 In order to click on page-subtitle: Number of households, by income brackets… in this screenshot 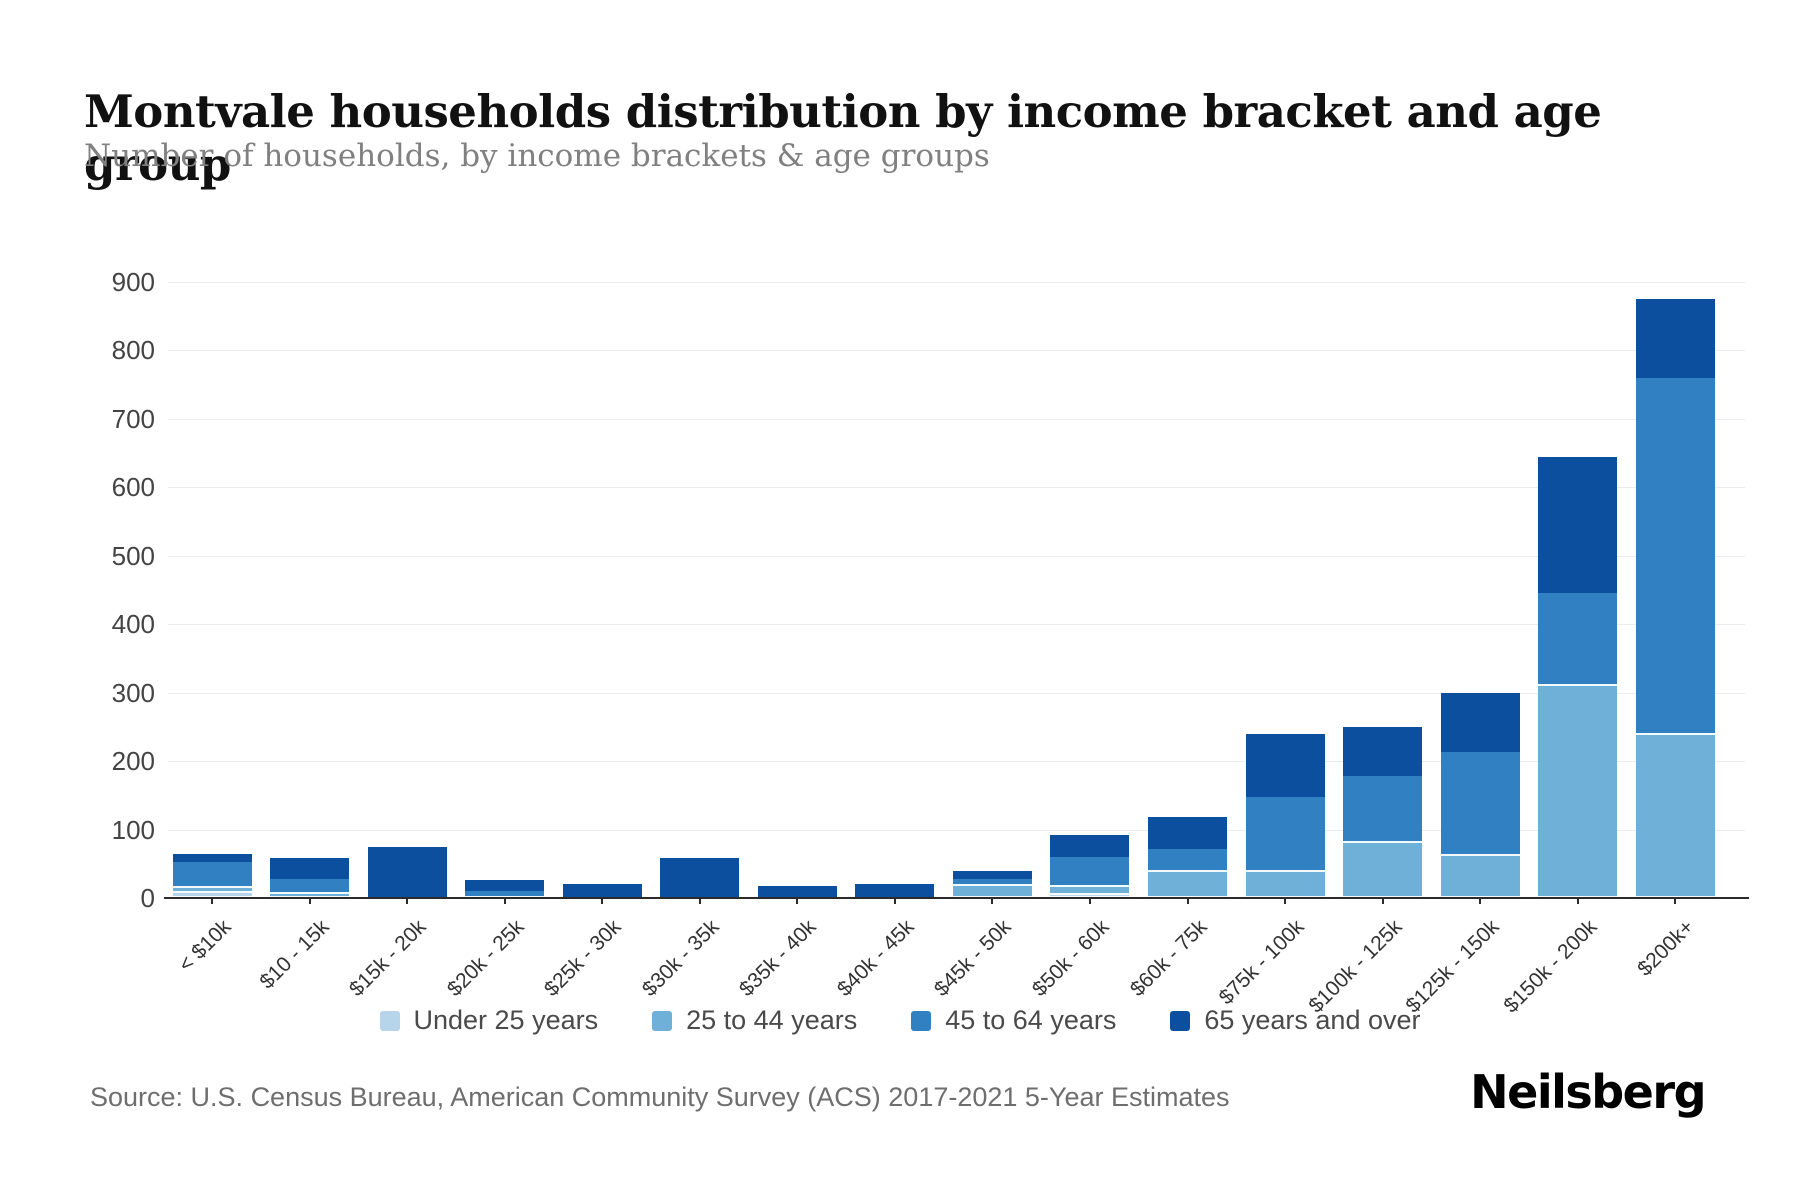, I will do `click(537, 156)`.